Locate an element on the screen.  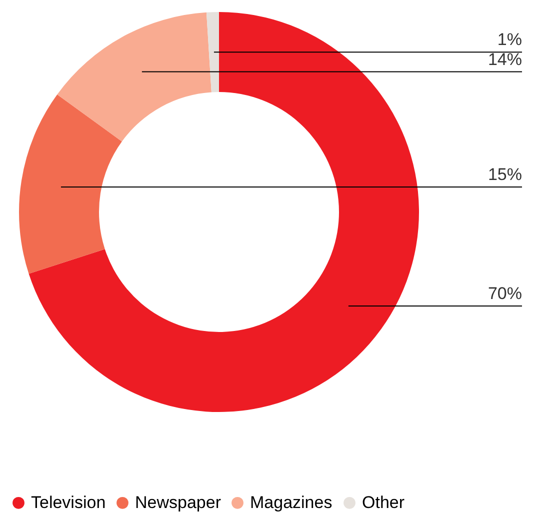
data-label: 70% is located at coordinates (505, 294).